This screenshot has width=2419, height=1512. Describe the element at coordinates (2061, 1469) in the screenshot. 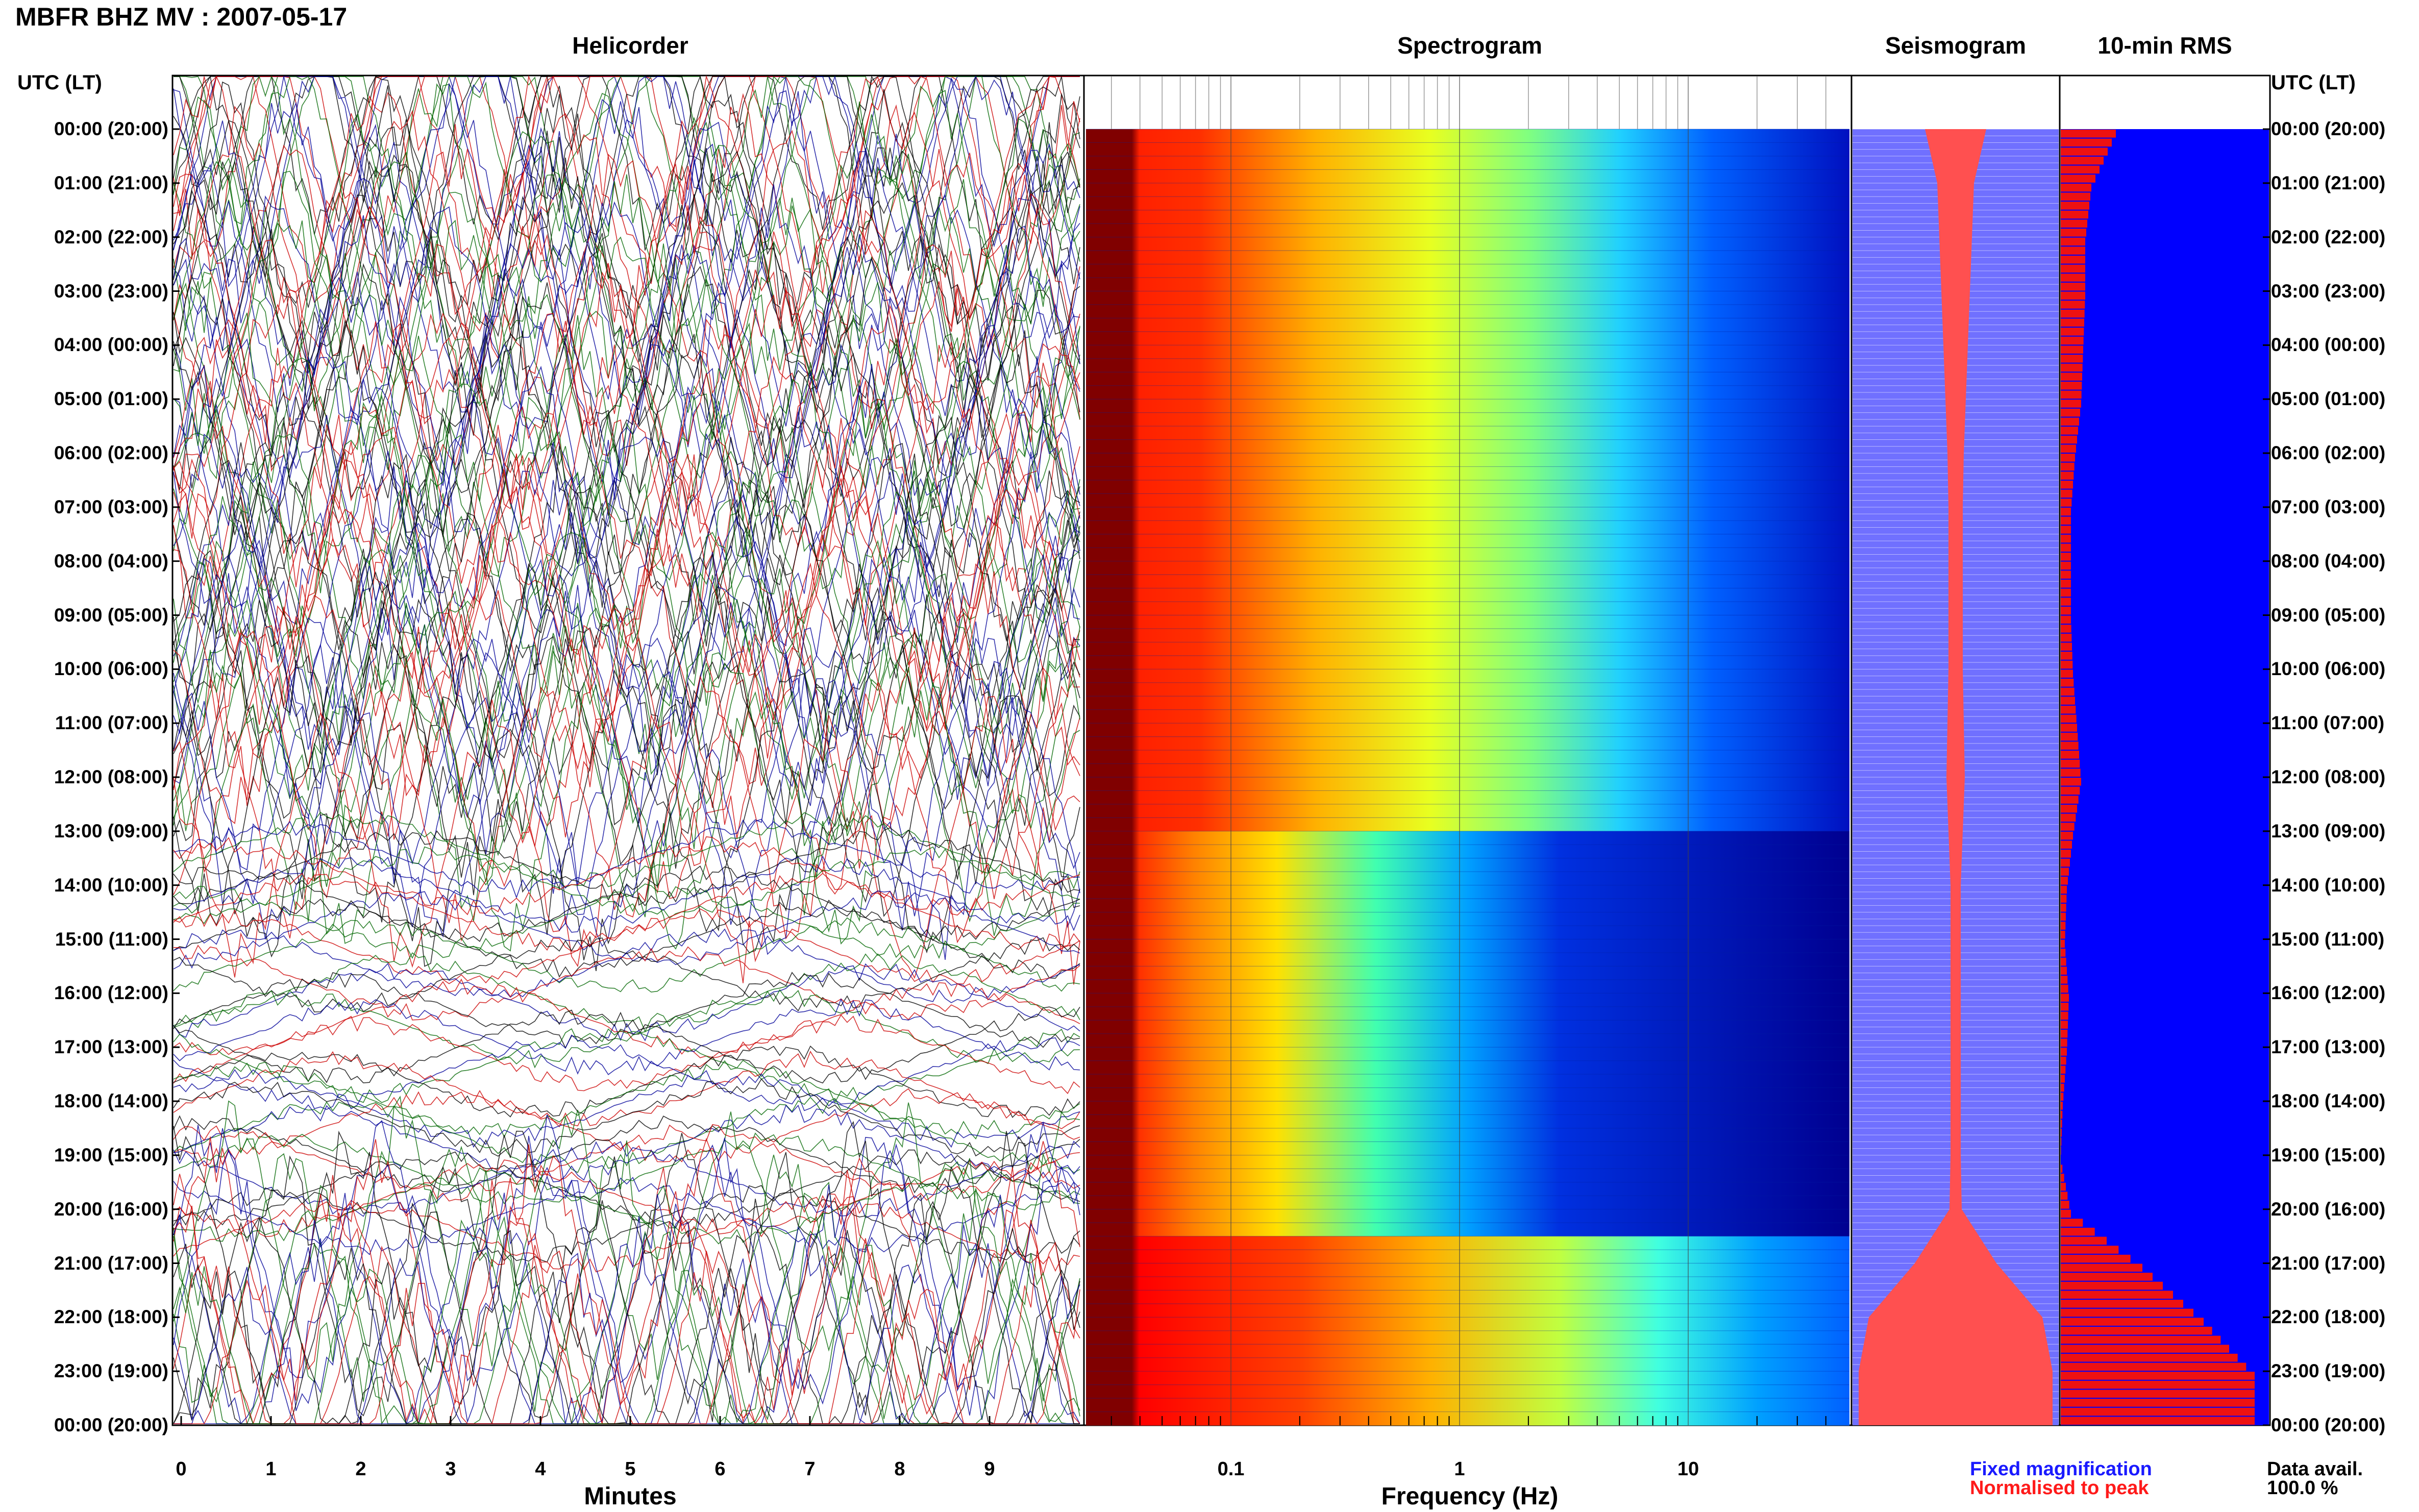

I see `legend-fixed-magnification: Fixed magnification` at that location.